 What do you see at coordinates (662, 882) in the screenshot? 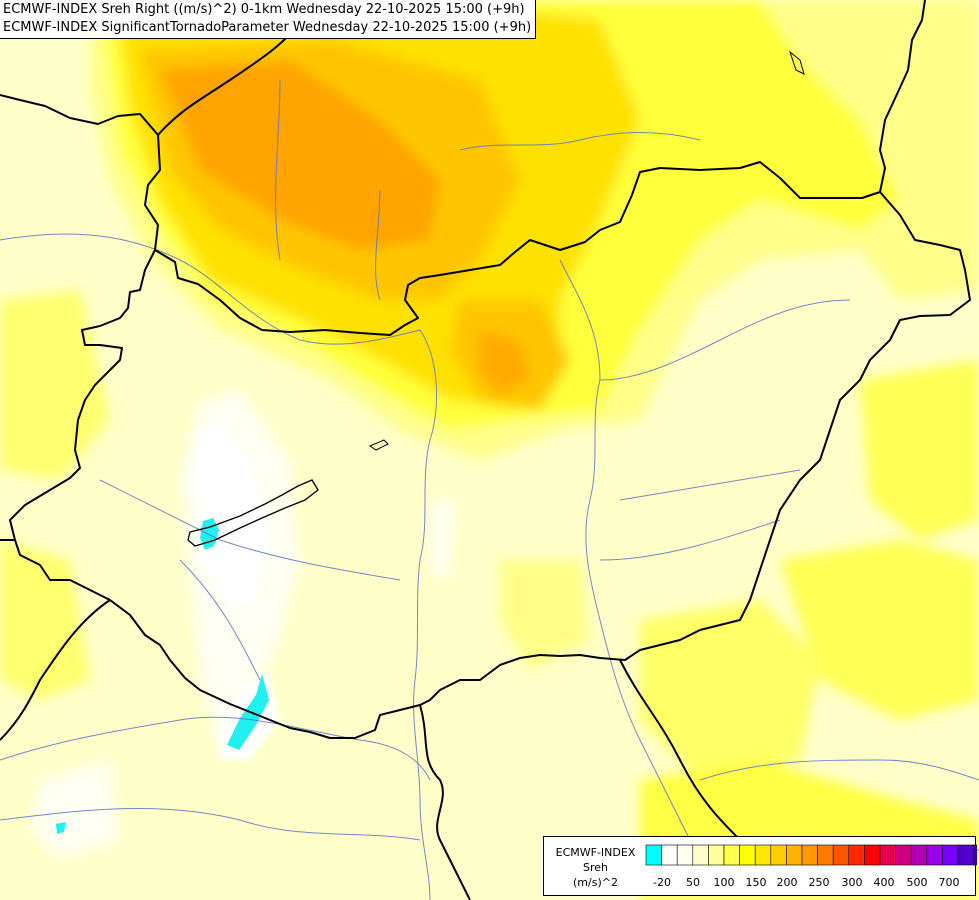
I see `legend-tick-label: -20` at bounding box center [662, 882].